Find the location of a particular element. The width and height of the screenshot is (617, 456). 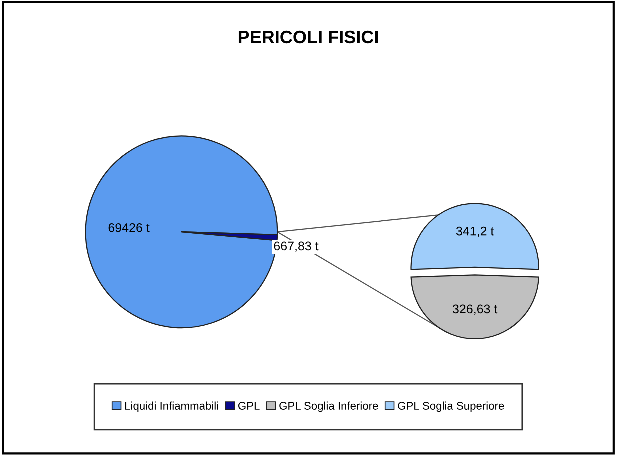

legend-label: GPL Soglia Superiore is located at coordinates (451, 407).